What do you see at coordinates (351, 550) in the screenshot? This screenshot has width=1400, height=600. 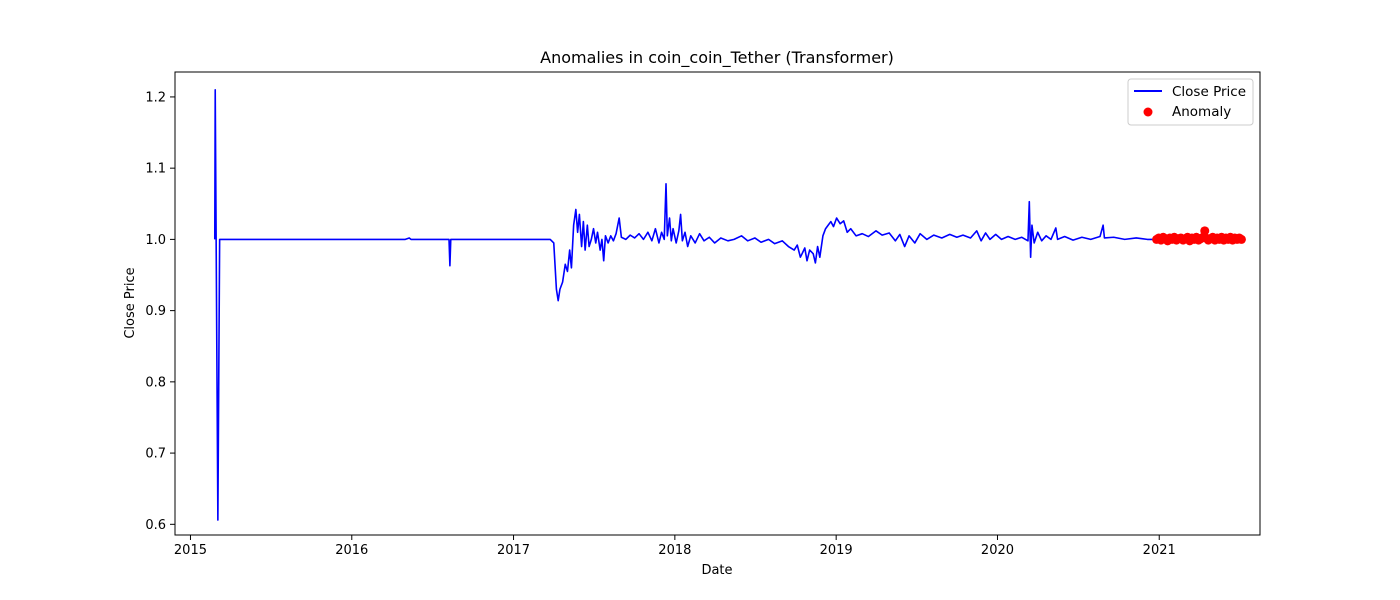 I see `x-tick-label: 2016` at bounding box center [351, 550].